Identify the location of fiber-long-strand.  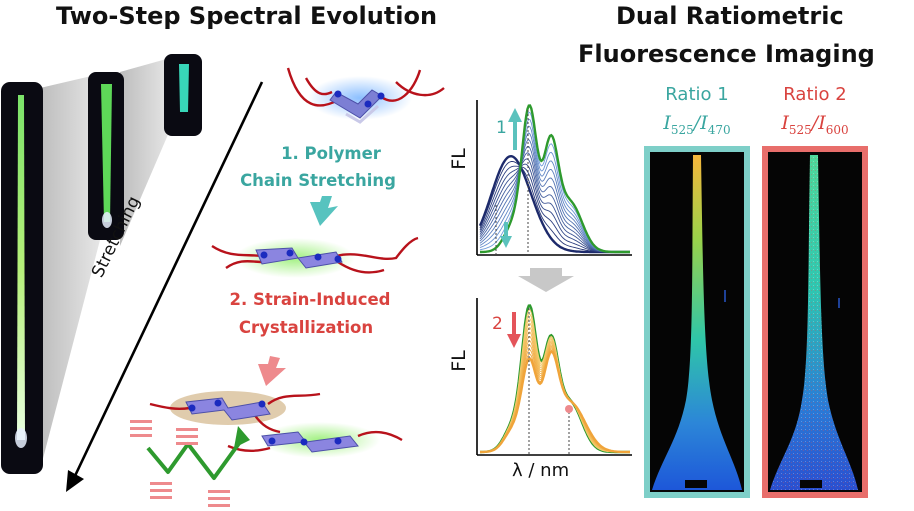
(21, 267).